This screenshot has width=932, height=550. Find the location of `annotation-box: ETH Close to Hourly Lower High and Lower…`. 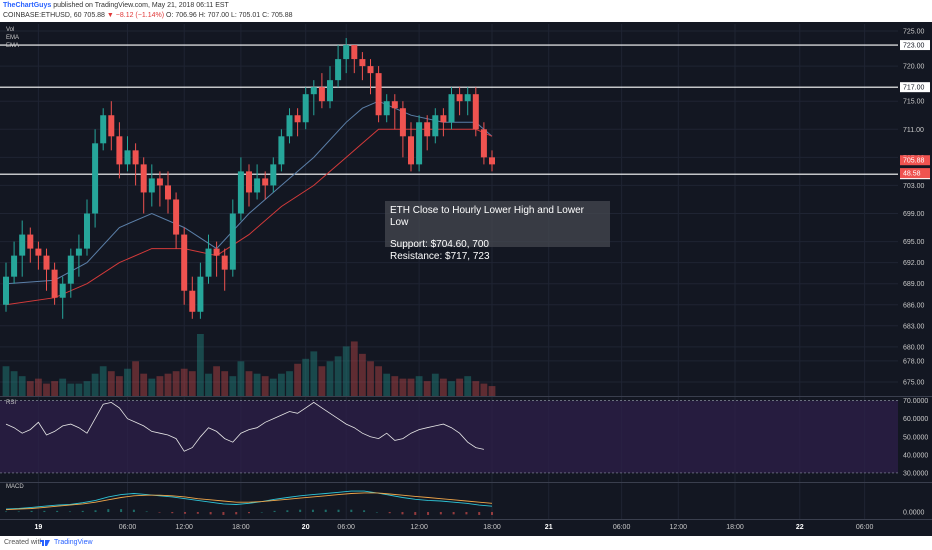

annotation-box: ETH Close to Hourly Lower High and Lower… is located at coordinates (497, 231).